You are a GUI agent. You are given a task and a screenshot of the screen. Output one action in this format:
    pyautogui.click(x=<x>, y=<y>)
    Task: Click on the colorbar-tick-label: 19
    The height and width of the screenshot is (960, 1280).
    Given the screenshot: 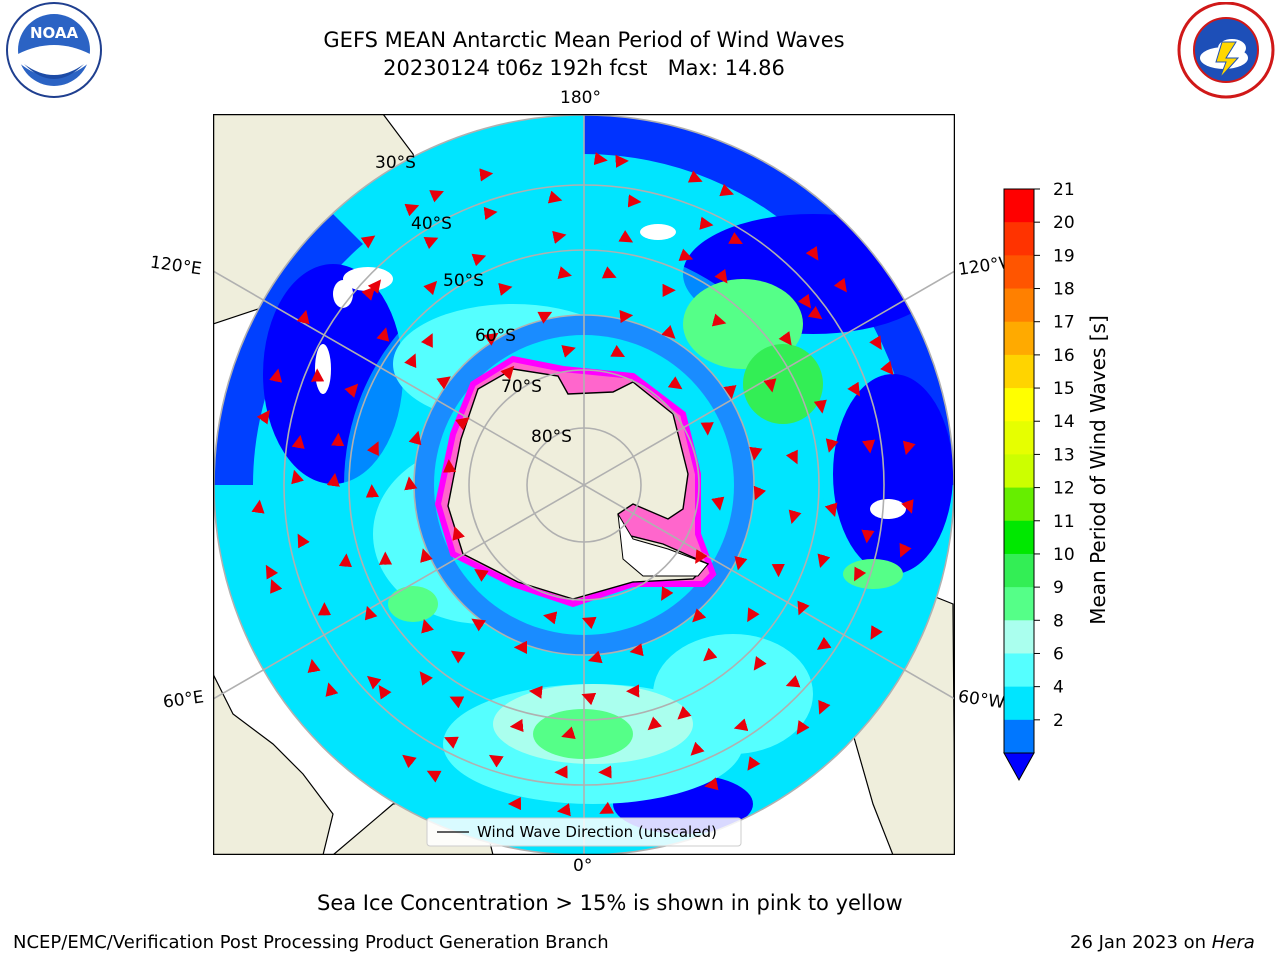 What is the action you would take?
    pyautogui.click(x=1064, y=256)
    